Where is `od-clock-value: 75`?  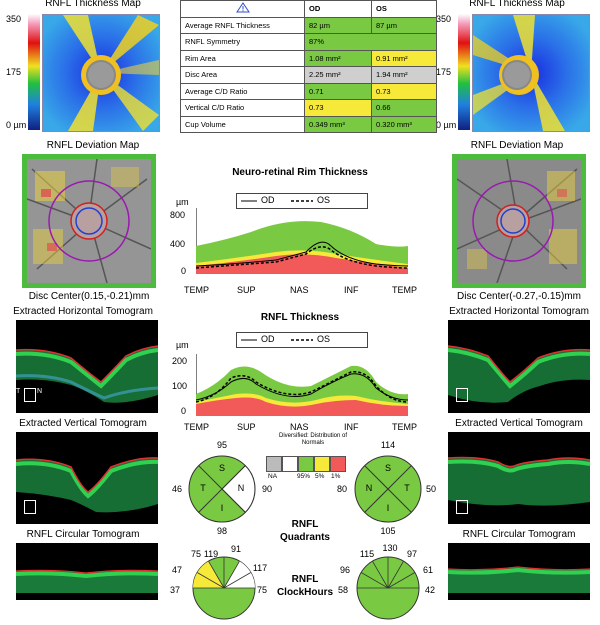
od-clock-value: 75 is located at coordinates (195, 554).